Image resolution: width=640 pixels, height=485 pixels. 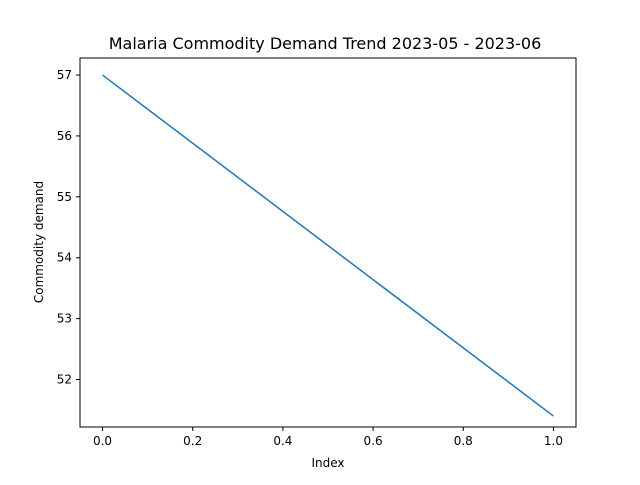 What do you see at coordinates (64, 380) in the screenshot?
I see `y-tick-label: 52` at bounding box center [64, 380].